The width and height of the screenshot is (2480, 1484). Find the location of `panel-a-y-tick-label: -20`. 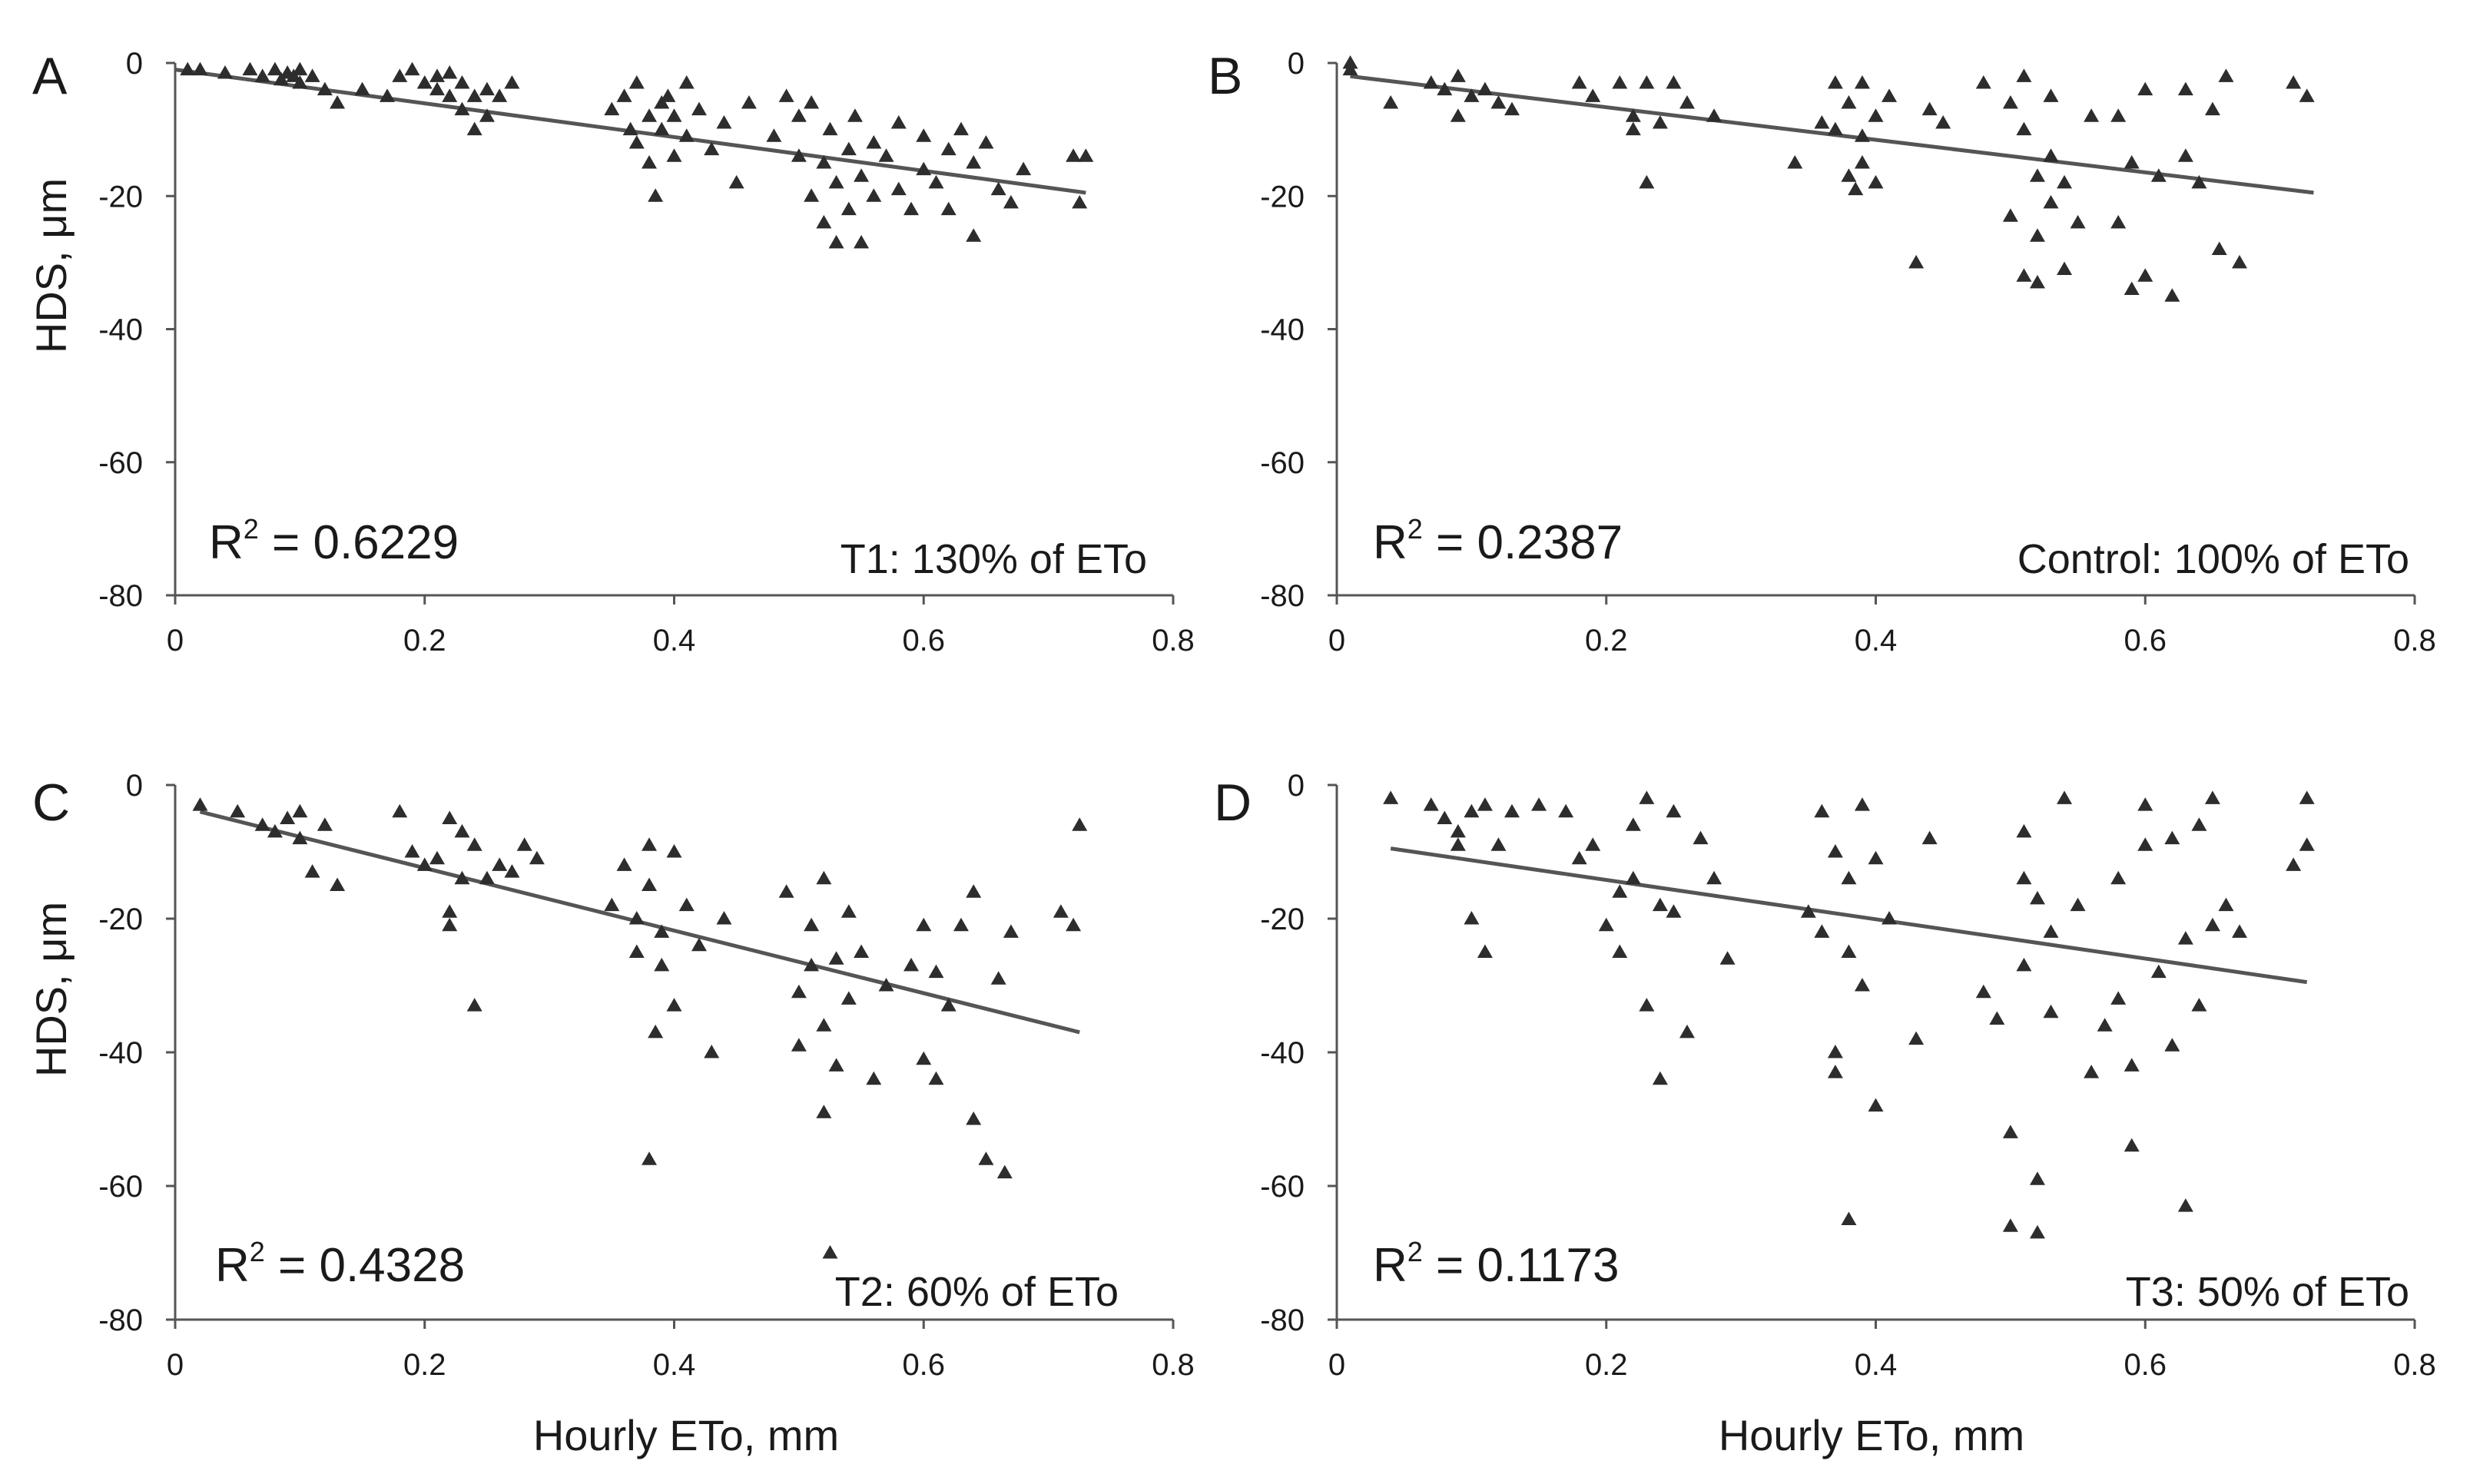

panel-a-y-tick-label: -20 is located at coordinates (120, 197).